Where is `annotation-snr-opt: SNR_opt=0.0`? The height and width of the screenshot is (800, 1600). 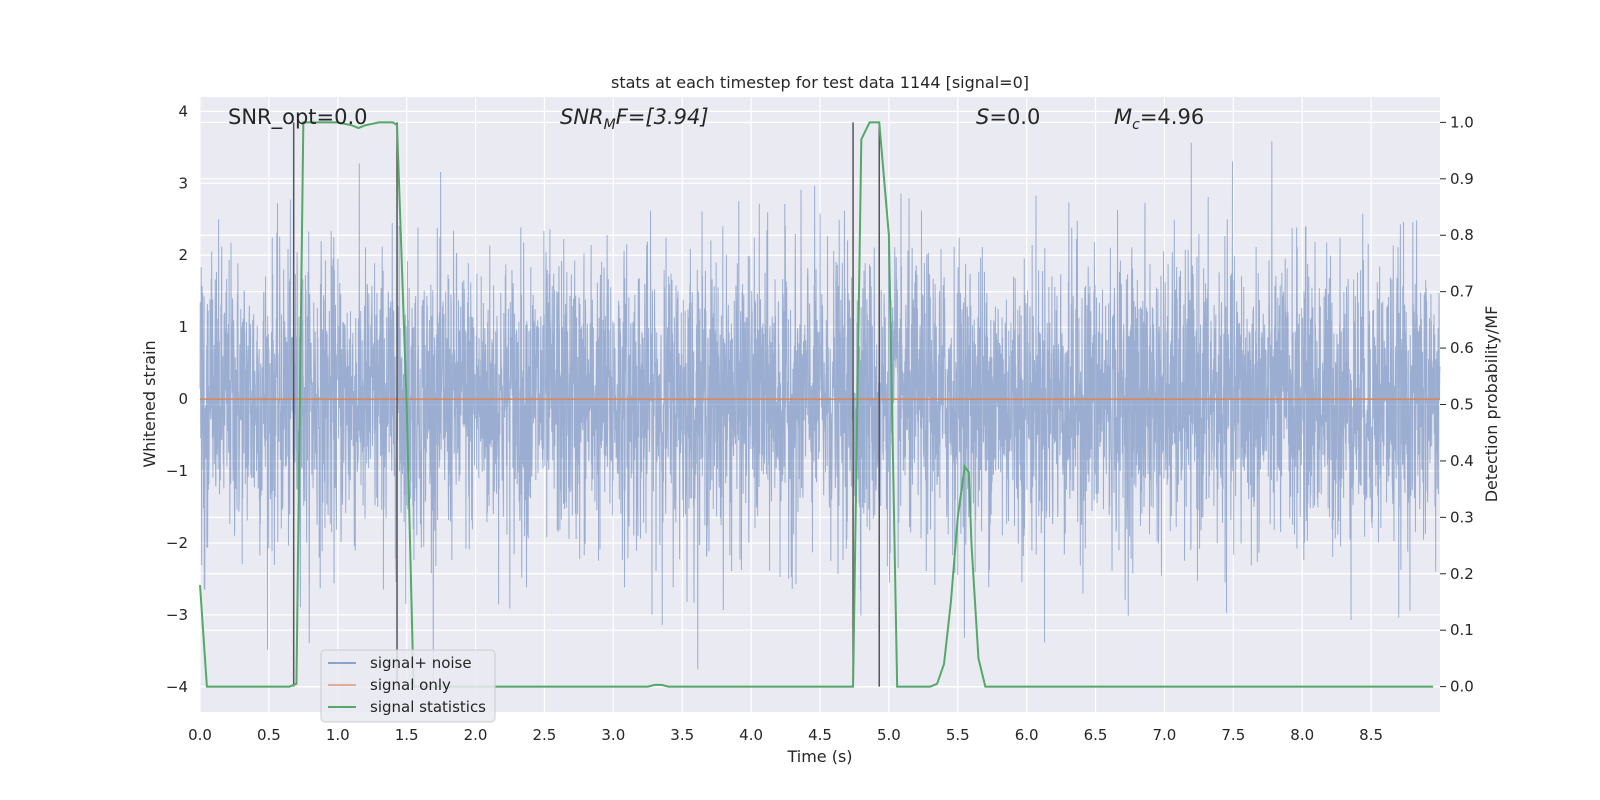 annotation-snr-opt: SNR_opt=0.0 is located at coordinates (298, 117).